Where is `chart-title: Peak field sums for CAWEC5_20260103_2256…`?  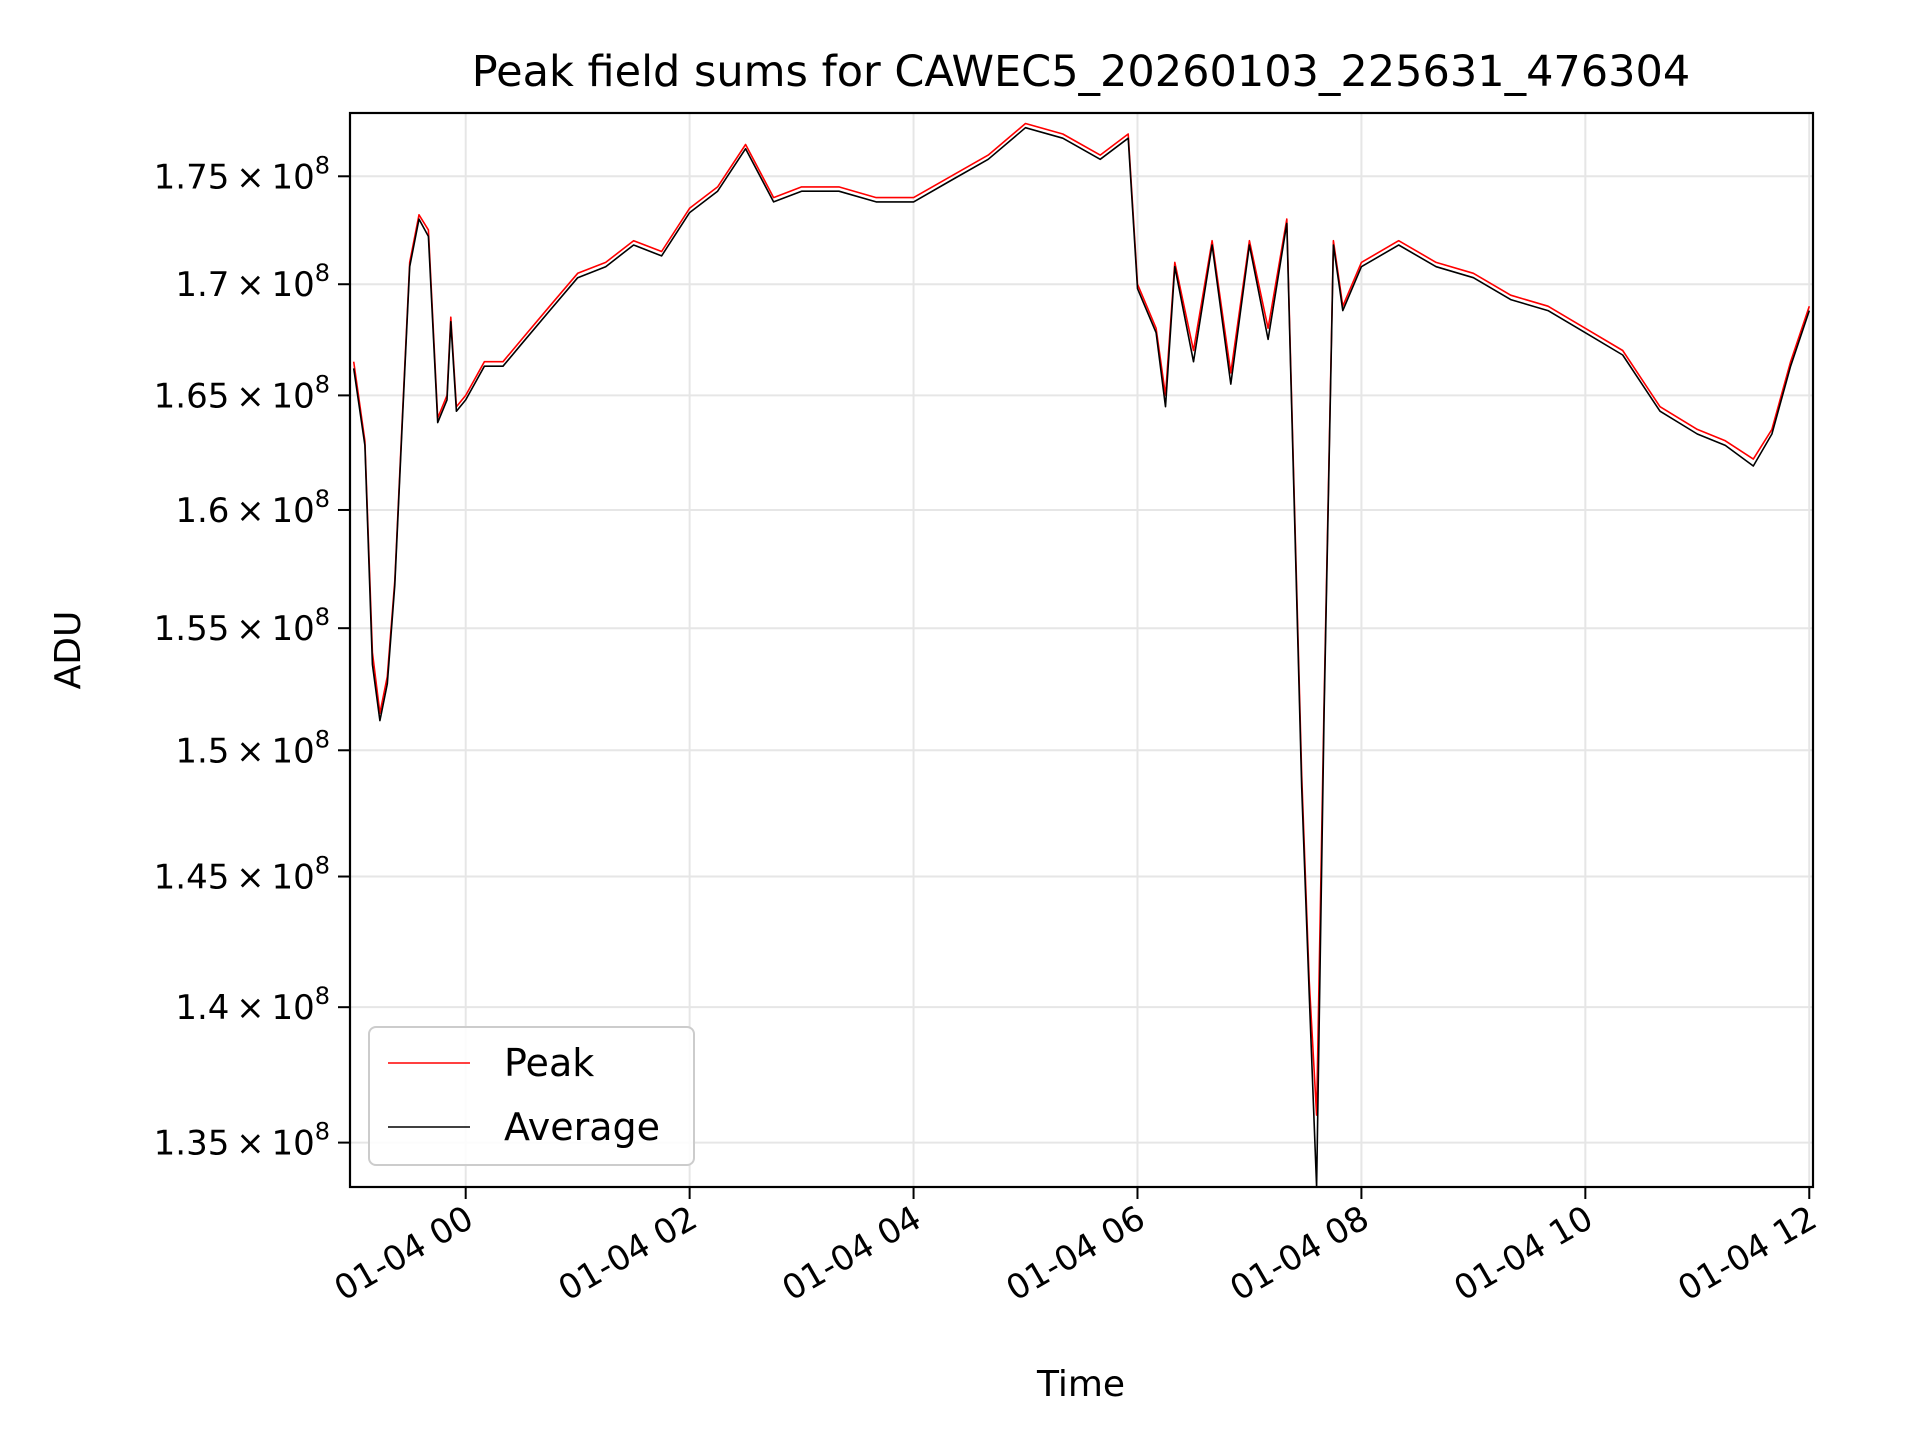 chart-title: Peak field sums for CAWEC5_20260103_2256… is located at coordinates (1081, 72).